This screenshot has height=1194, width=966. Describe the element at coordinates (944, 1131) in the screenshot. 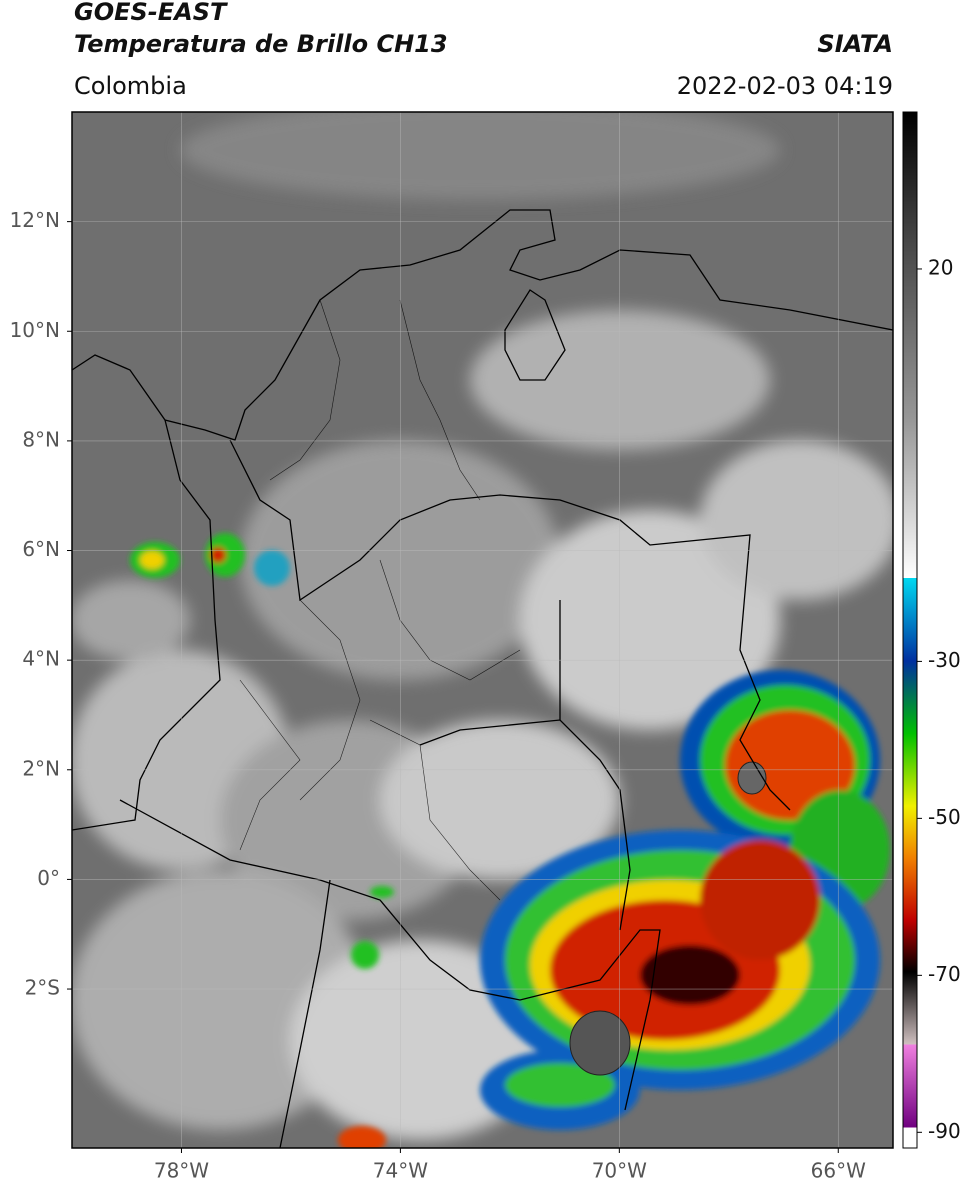

I see `colorbar-tick-label: -90` at that location.